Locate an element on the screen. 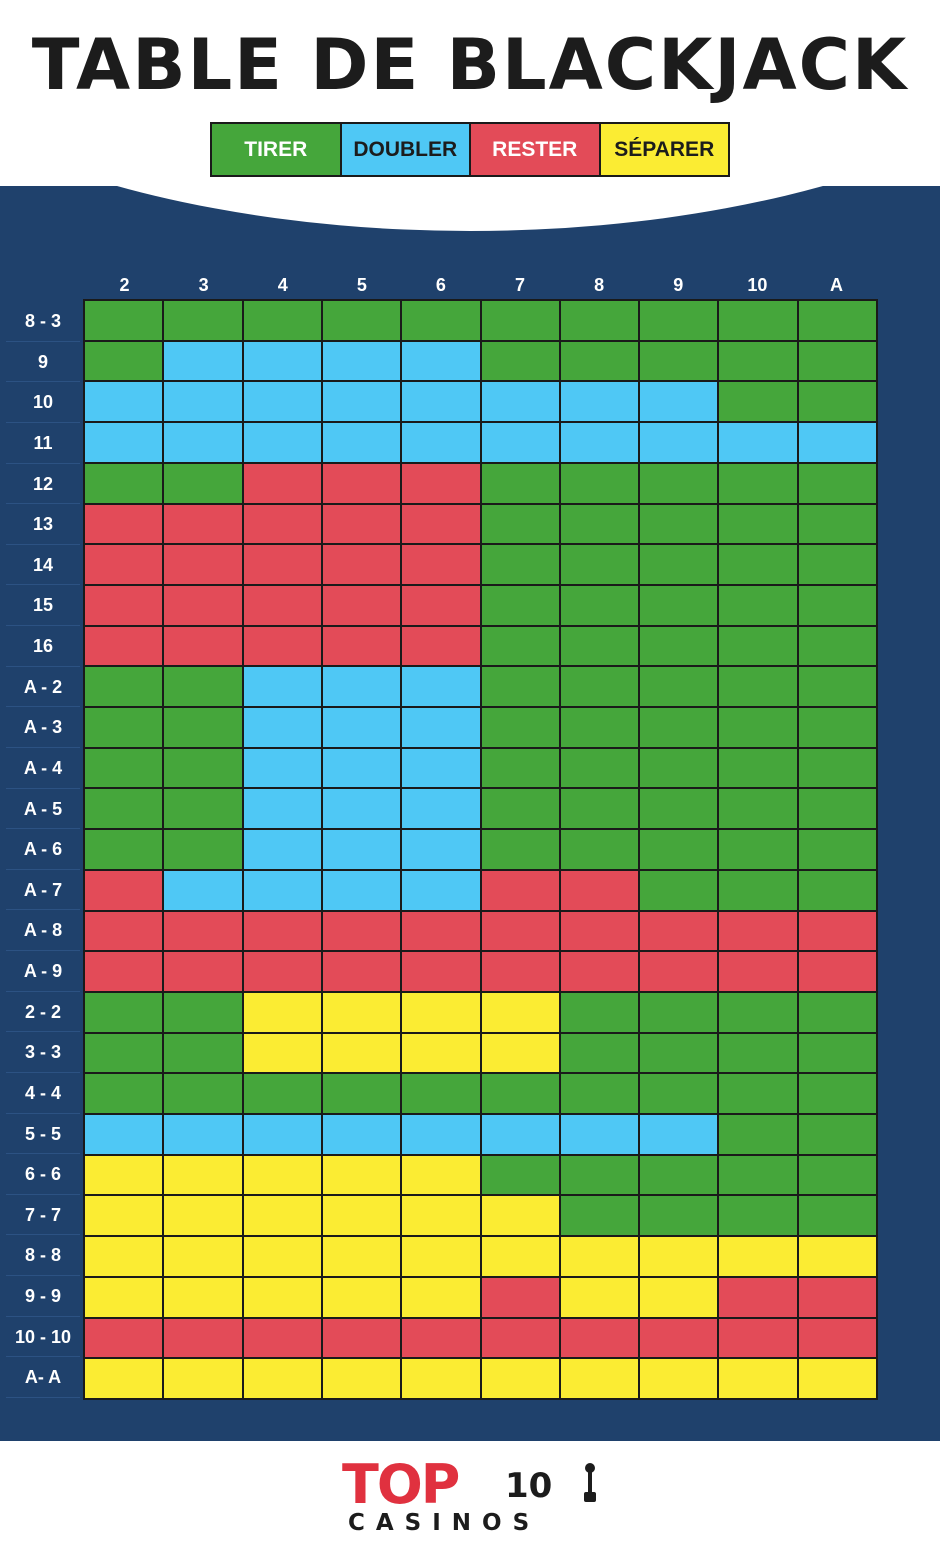 The image size is (940, 1557). row-header: 12 is located at coordinates (43, 484).